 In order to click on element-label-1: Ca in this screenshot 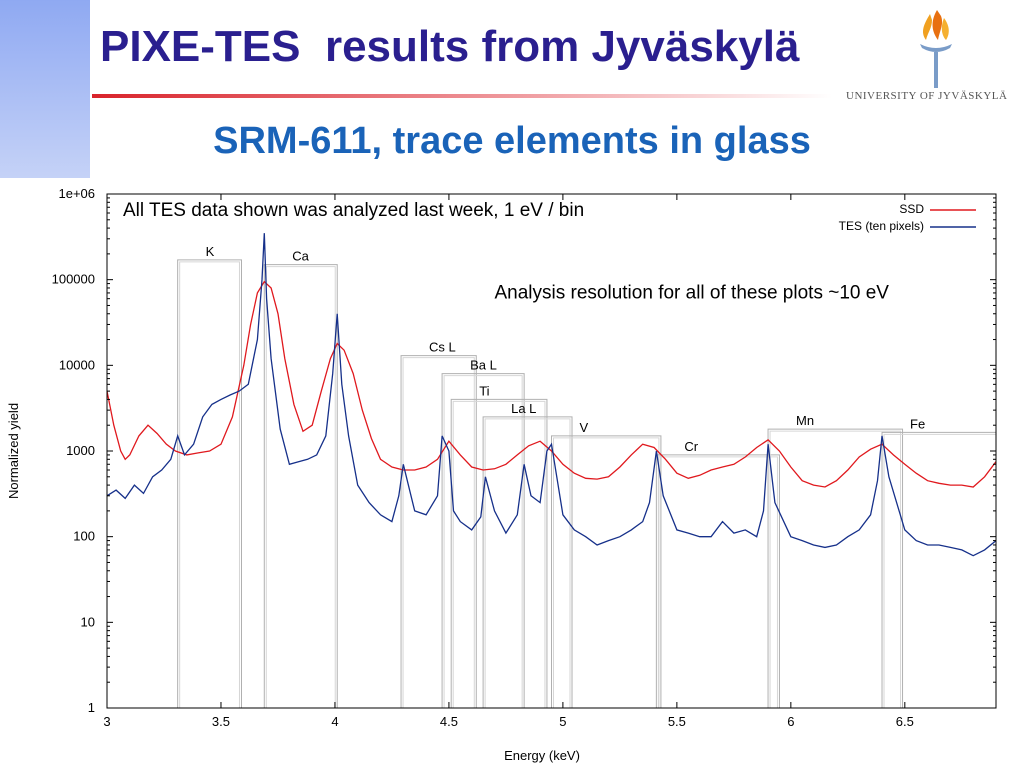, I will do `click(300, 256)`.